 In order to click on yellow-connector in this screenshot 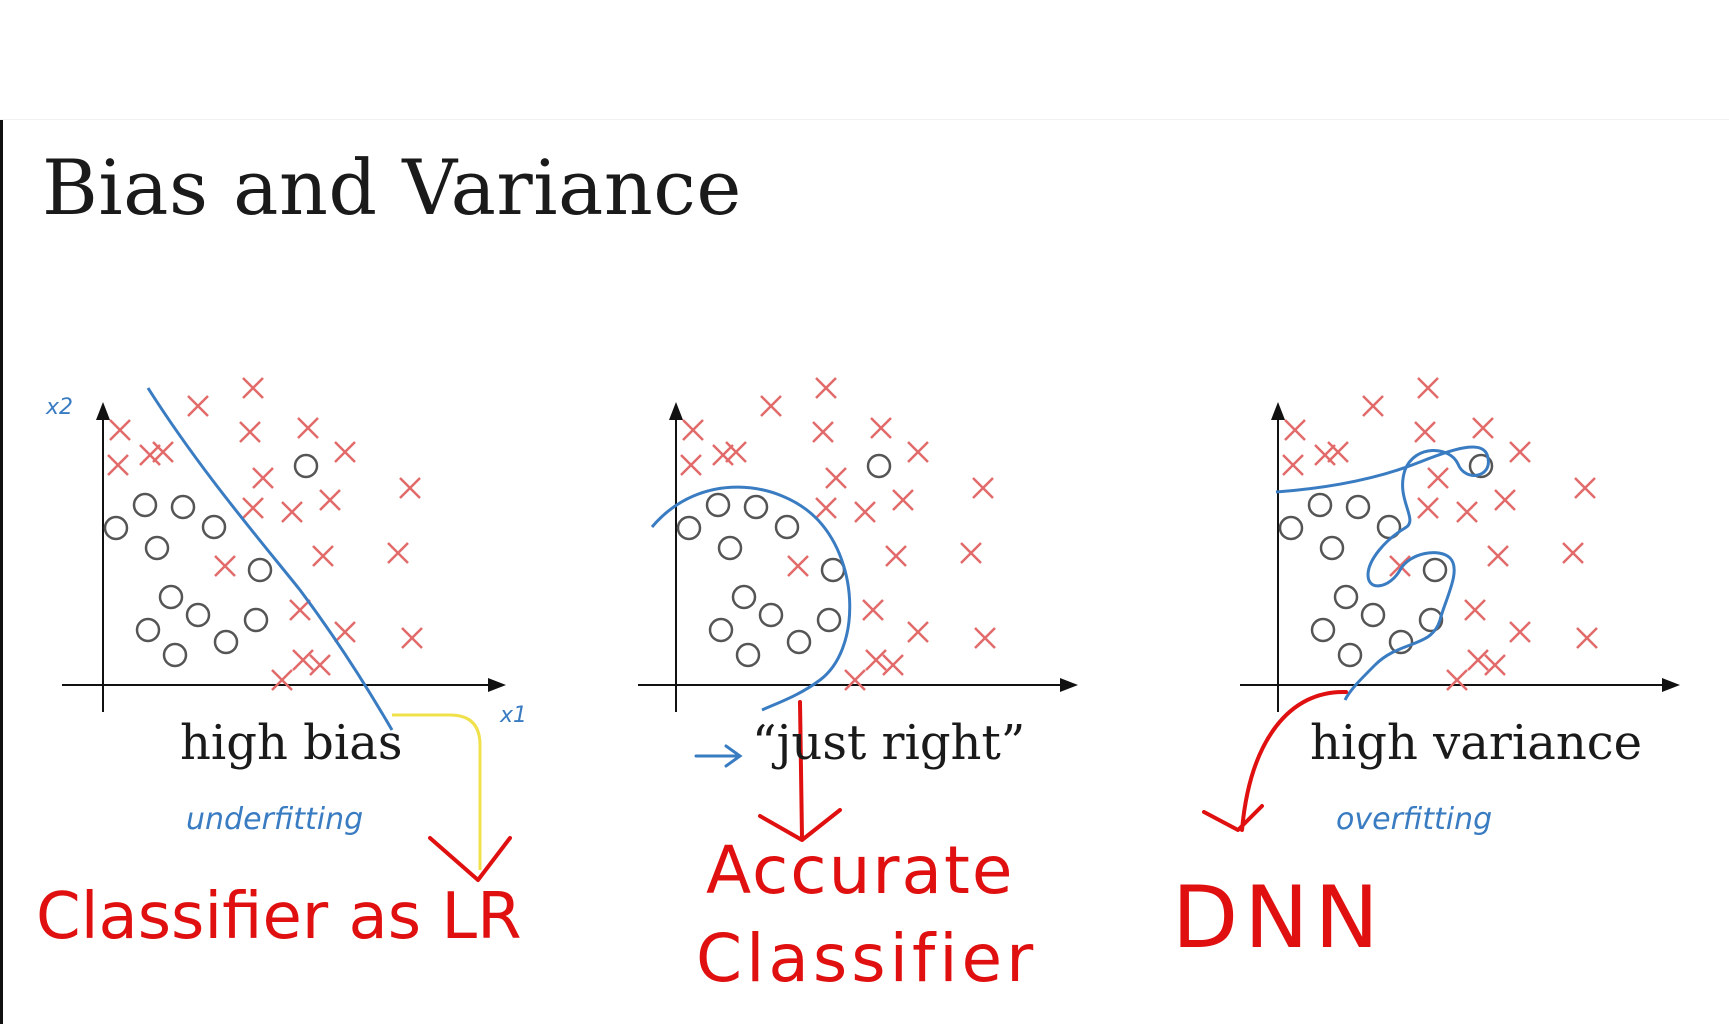, I will do `click(437, 791)`.